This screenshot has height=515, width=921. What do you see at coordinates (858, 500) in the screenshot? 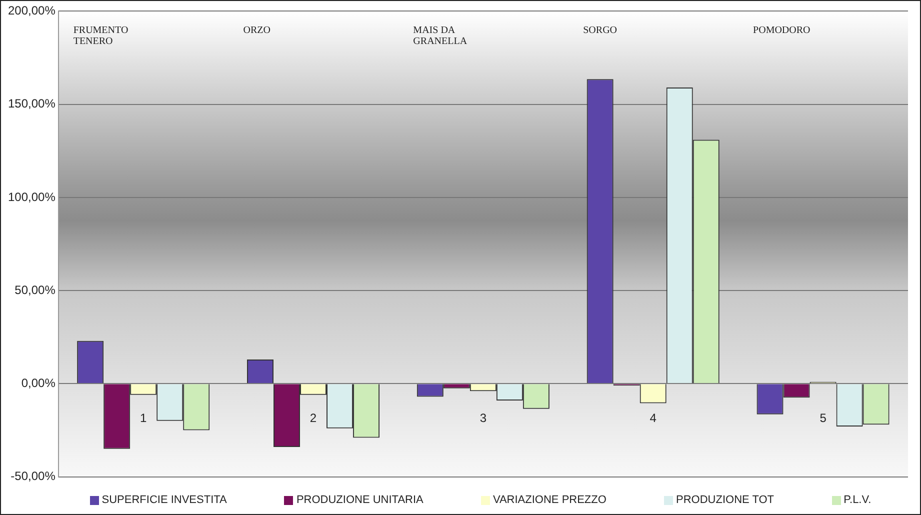
I see `legend-label: P.L.V.` at bounding box center [858, 500].